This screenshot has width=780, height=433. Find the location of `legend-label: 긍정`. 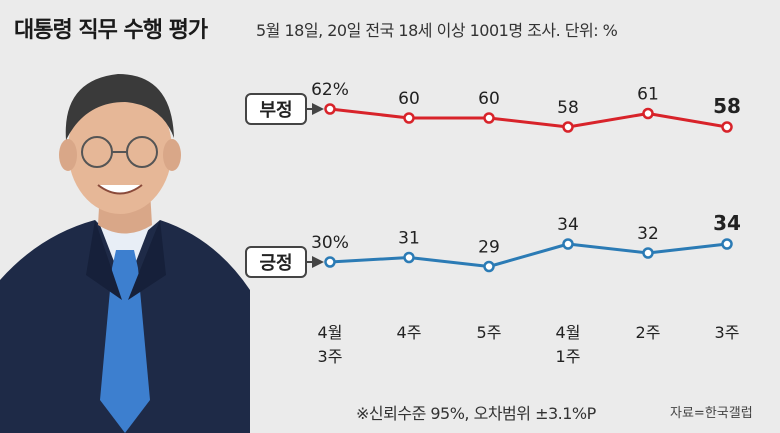

legend-label: 긍정 is located at coordinates (275, 263).